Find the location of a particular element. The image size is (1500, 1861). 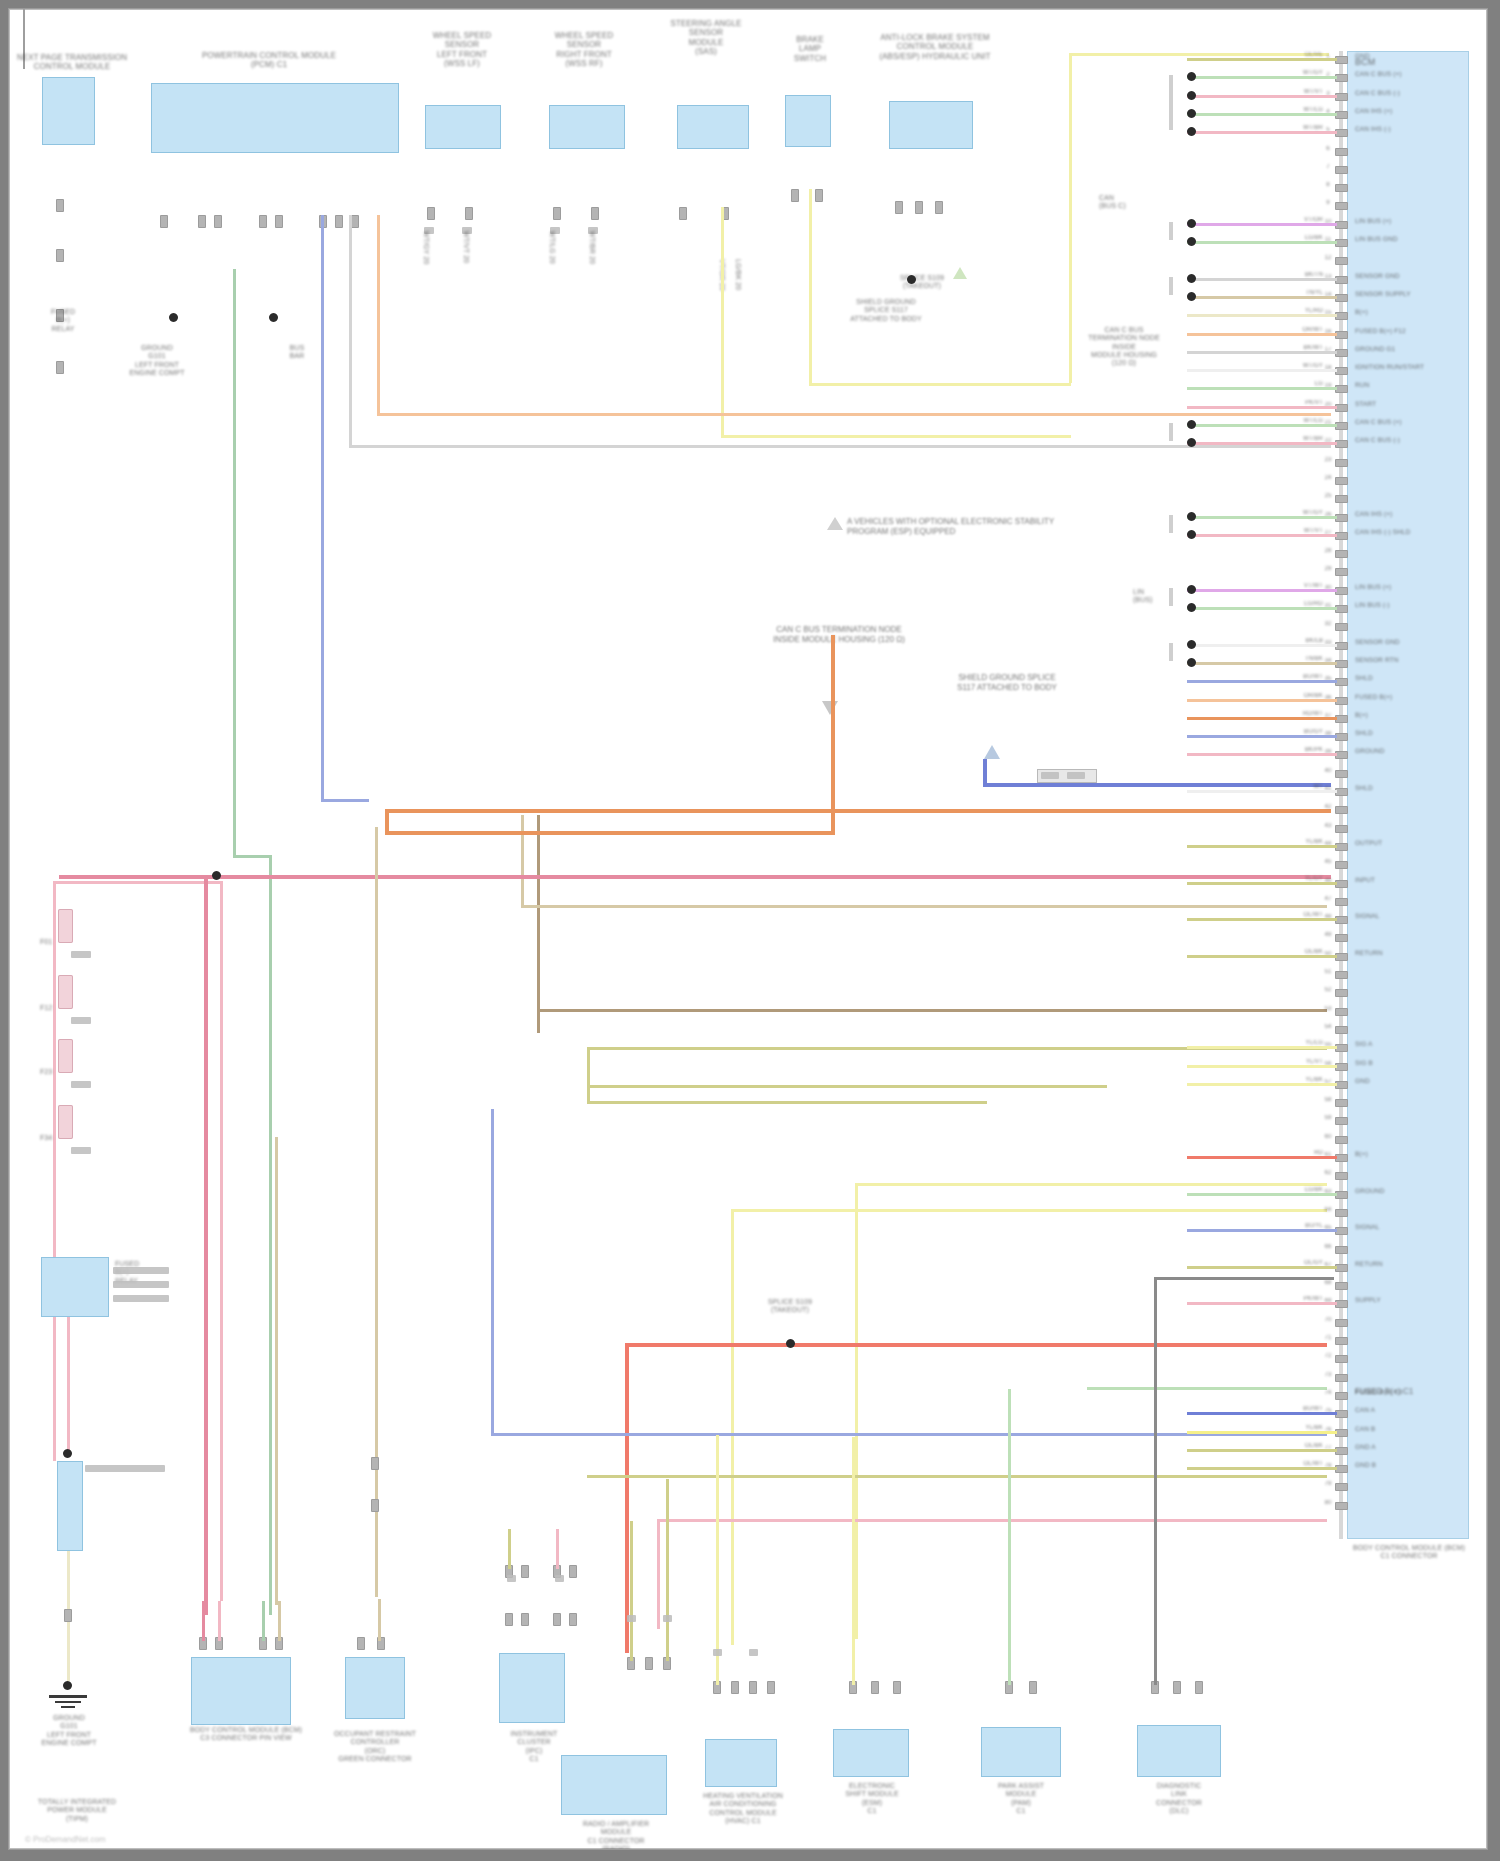

label-fuse-f01: F01 is located at coordinates (46, 942).